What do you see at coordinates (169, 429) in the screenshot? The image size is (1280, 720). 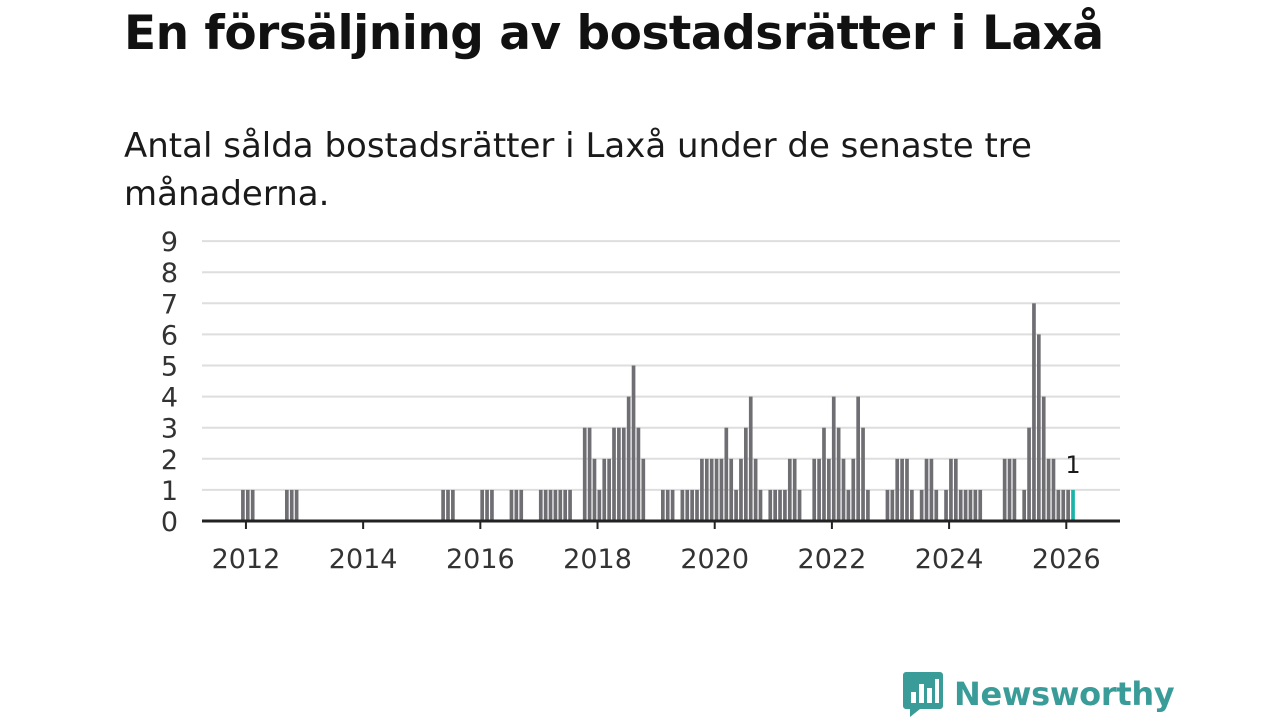 I see `y-tick-label: 3` at bounding box center [169, 429].